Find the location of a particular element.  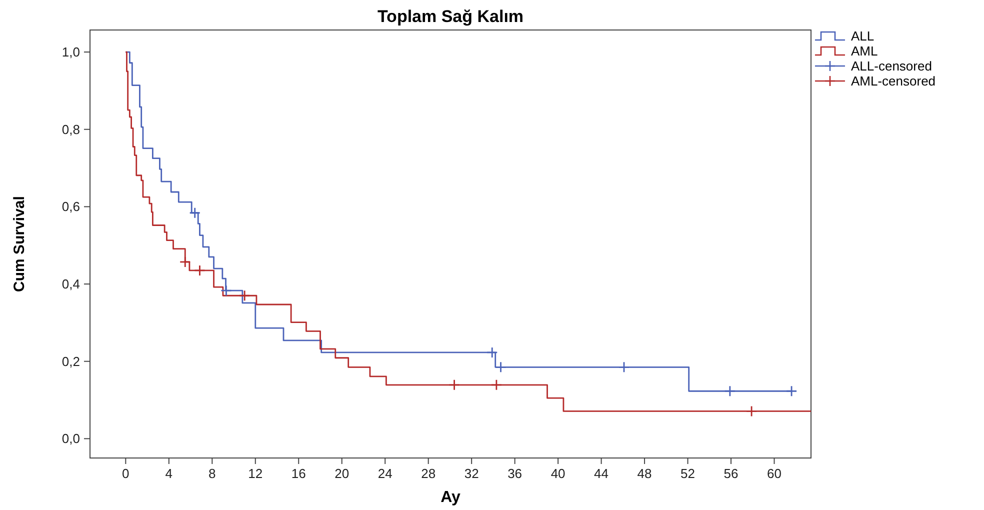

x-tick-label: 16 is located at coordinates (298, 473).